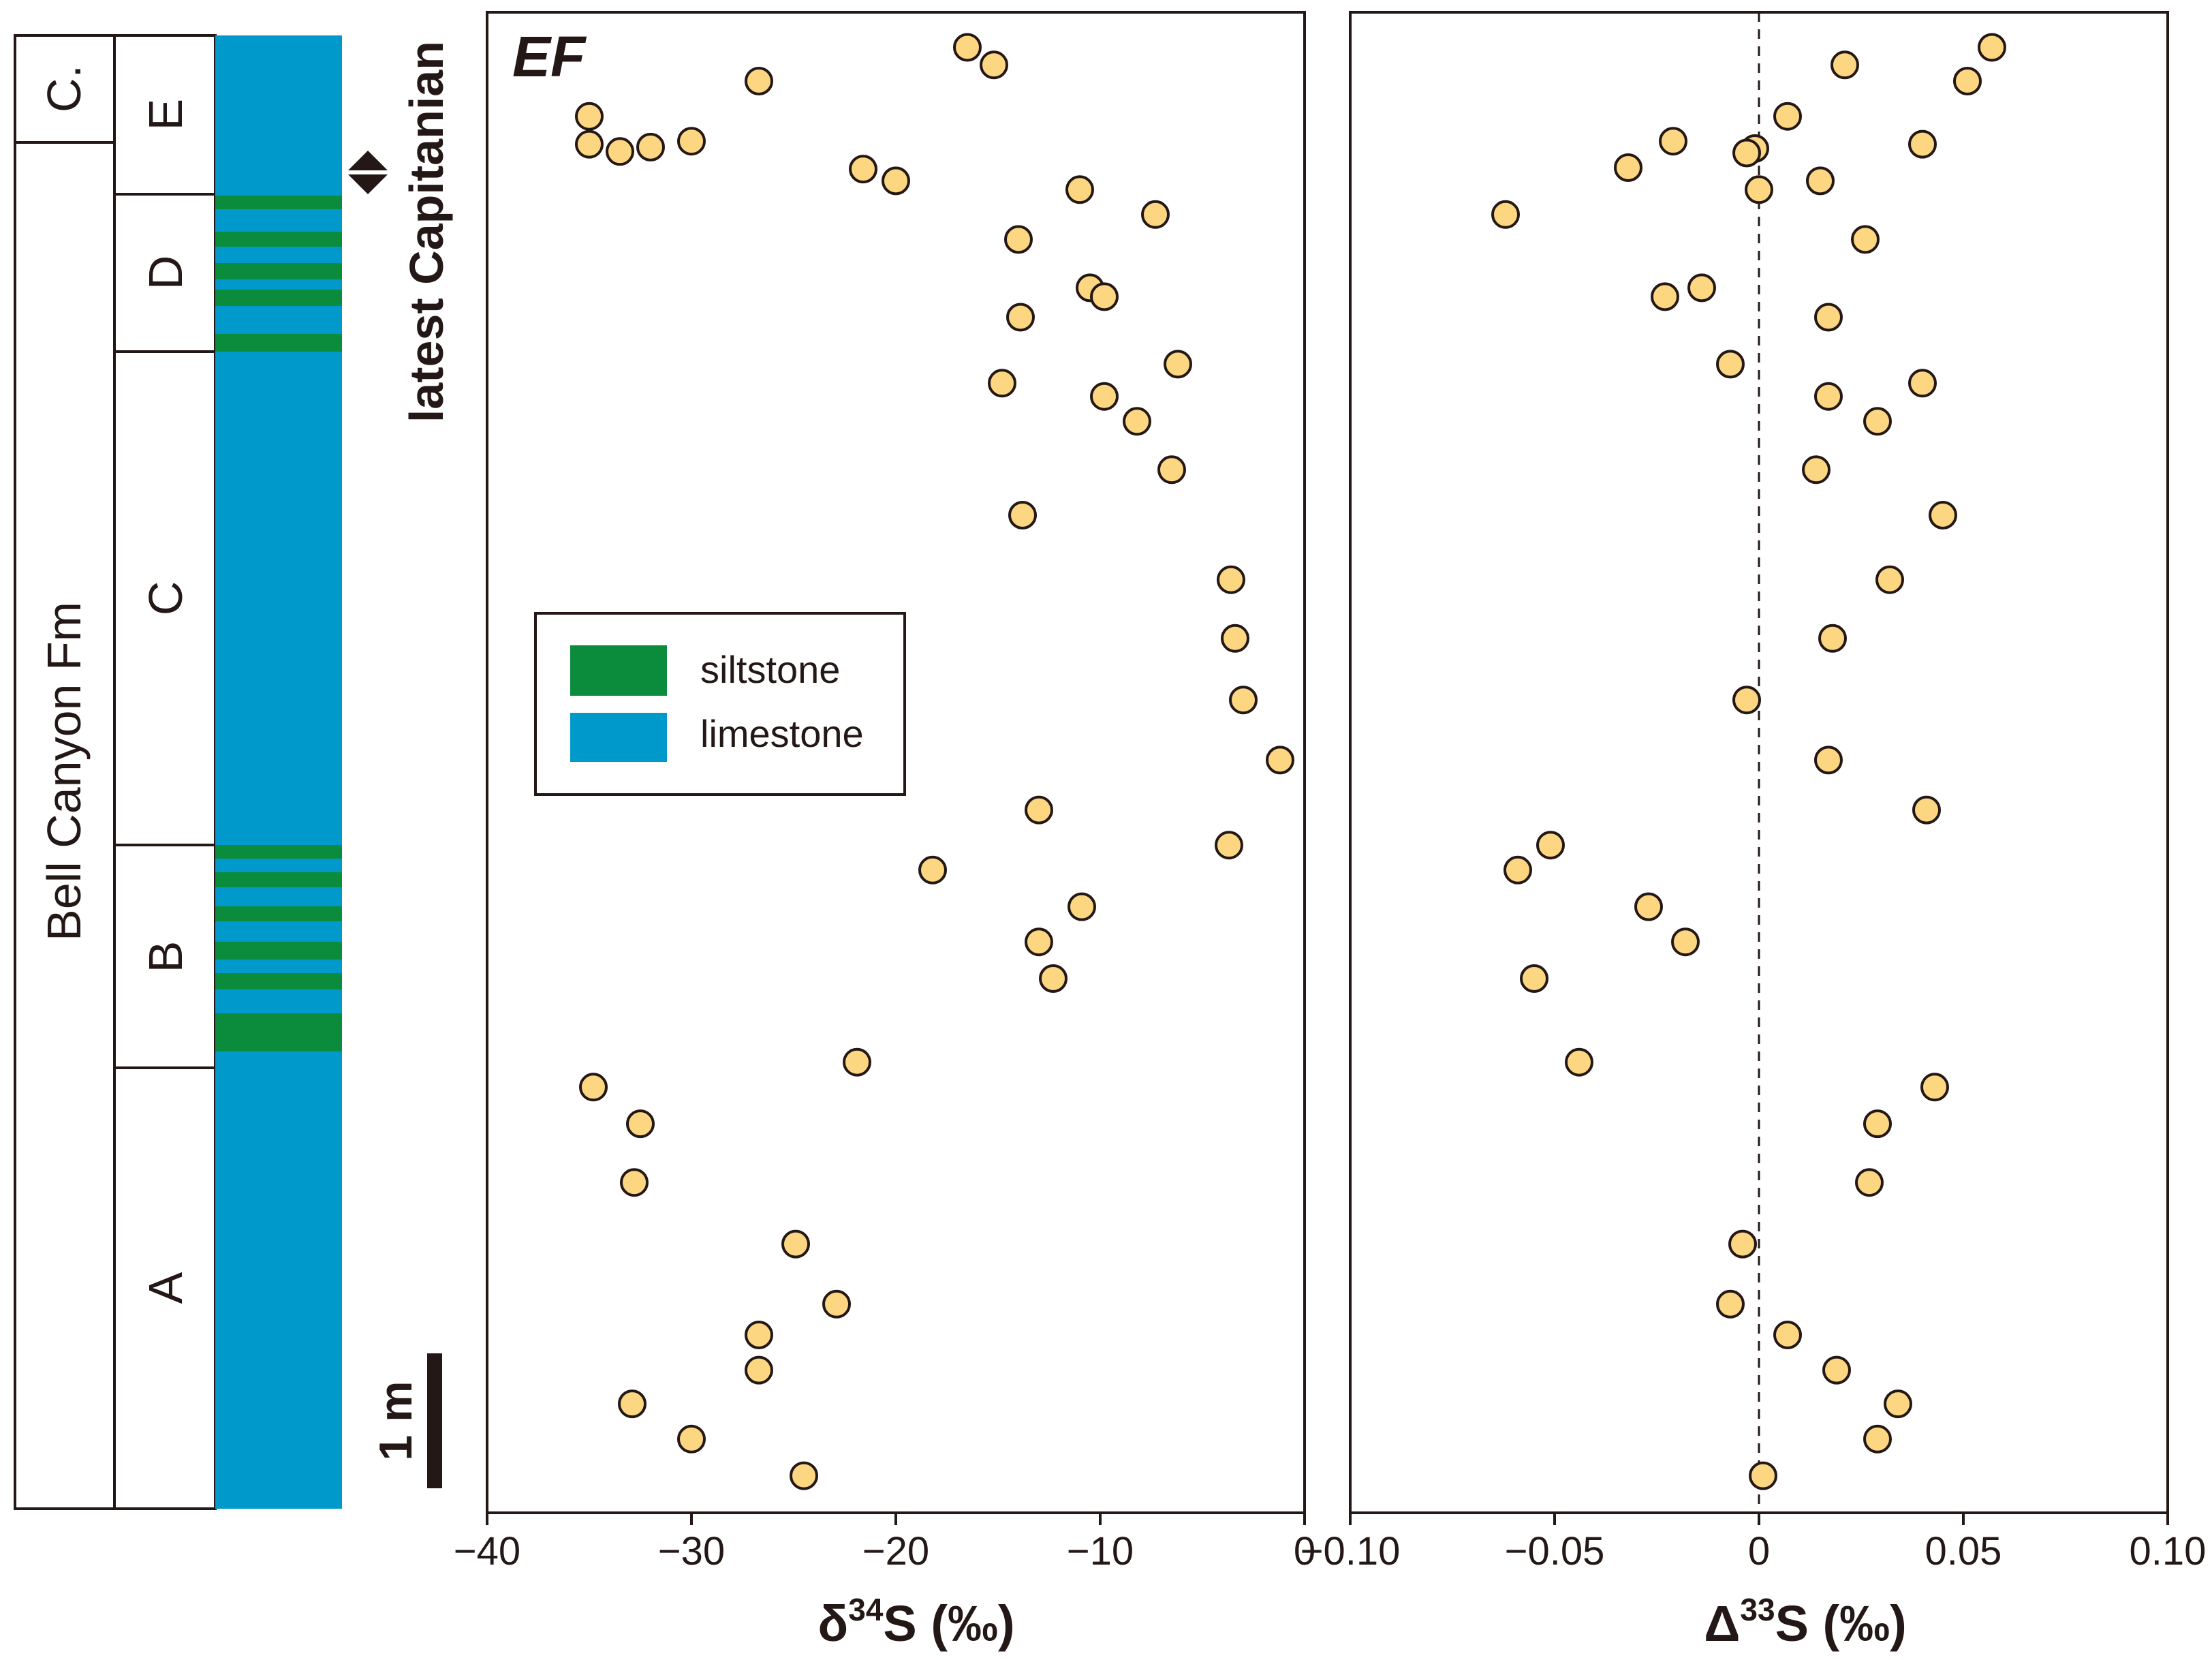  I want to click on x-tick-label: 0.05, so click(1963, 1551).